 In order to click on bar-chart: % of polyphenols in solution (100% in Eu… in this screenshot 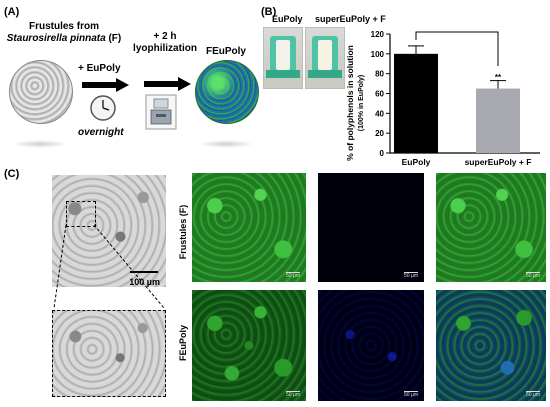, I will do `click(442, 98)`.